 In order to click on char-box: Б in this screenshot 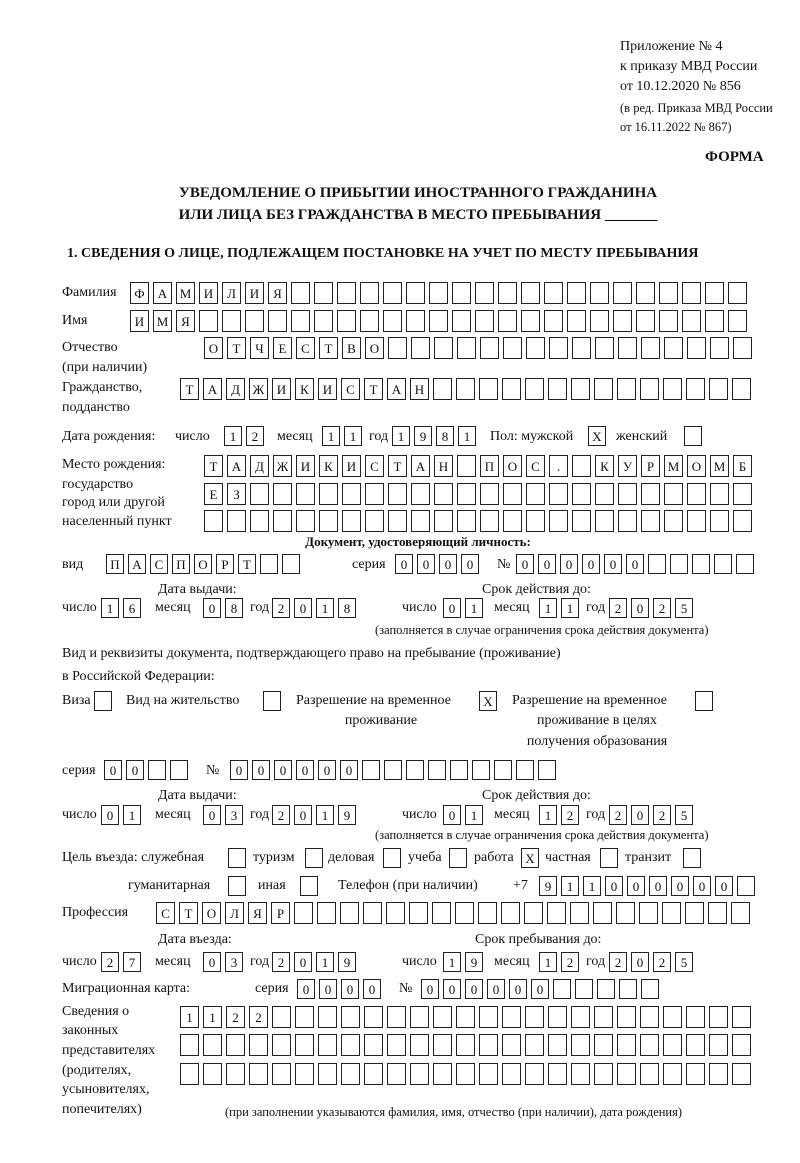, I will do `click(742, 466)`.